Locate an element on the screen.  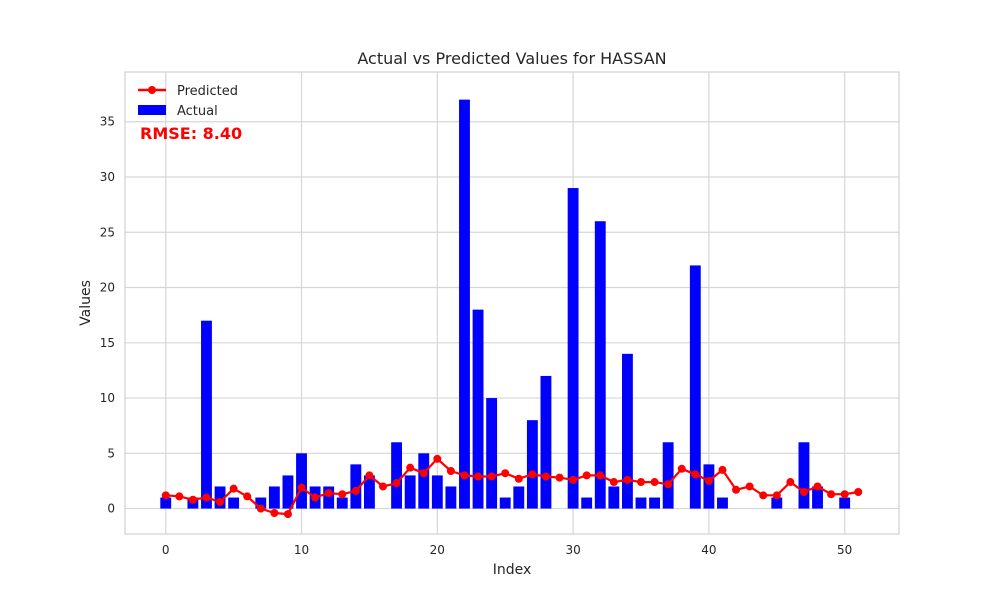
x-tick-label: 0 is located at coordinates (166, 550).